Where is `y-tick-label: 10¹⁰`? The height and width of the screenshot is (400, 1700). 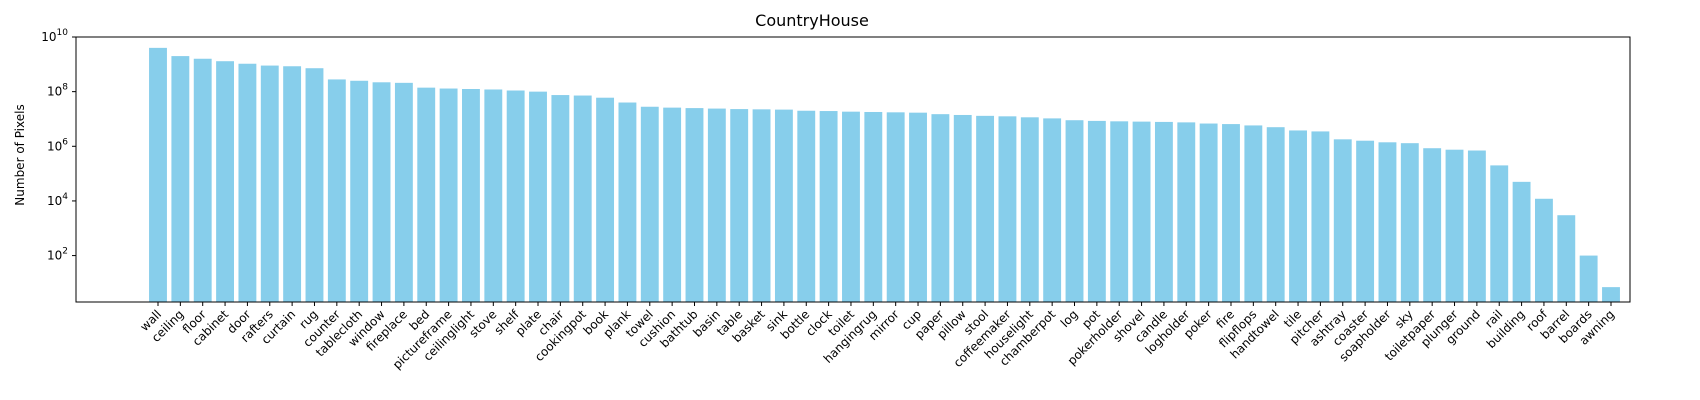 y-tick-label: 10¹⁰ is located at coordinates (54, 36).